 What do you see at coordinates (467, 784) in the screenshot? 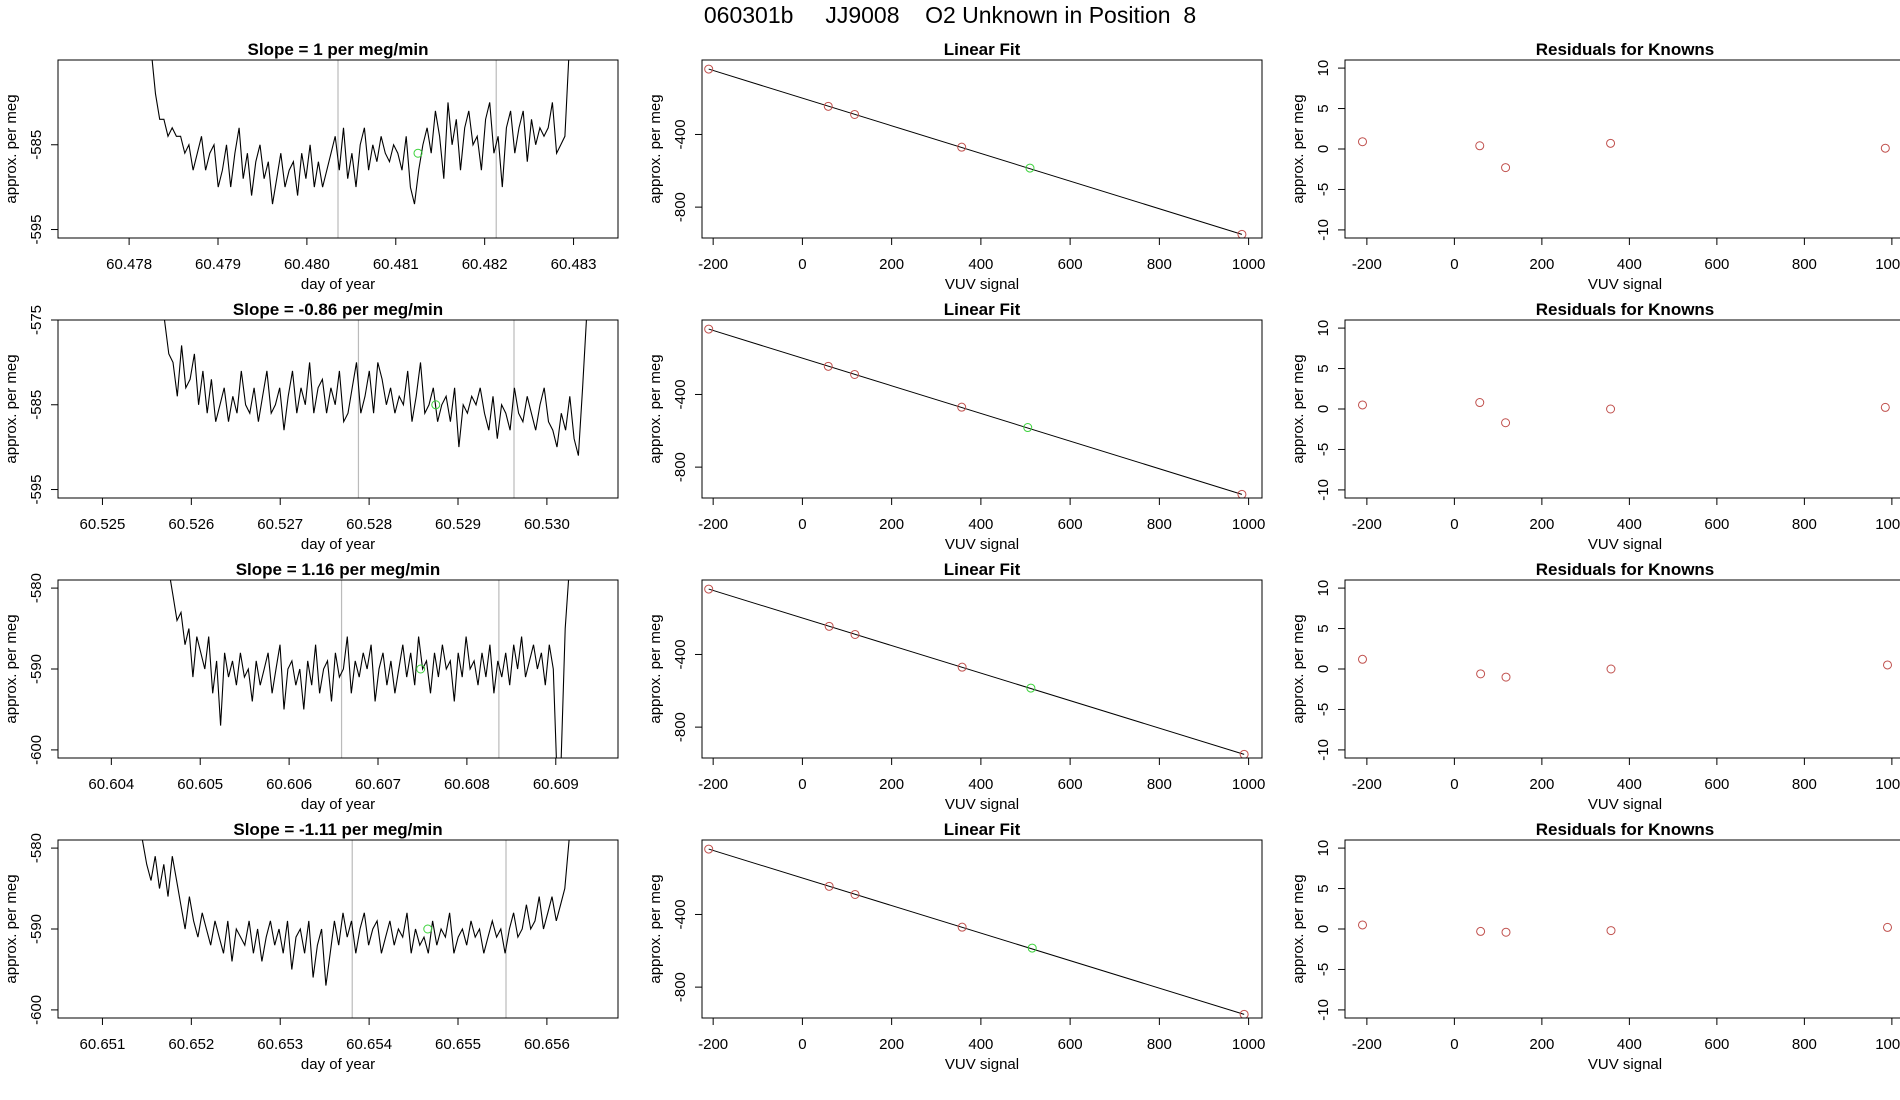
I see `x-tick-label: 60.608` at bounding box center [467, 784].